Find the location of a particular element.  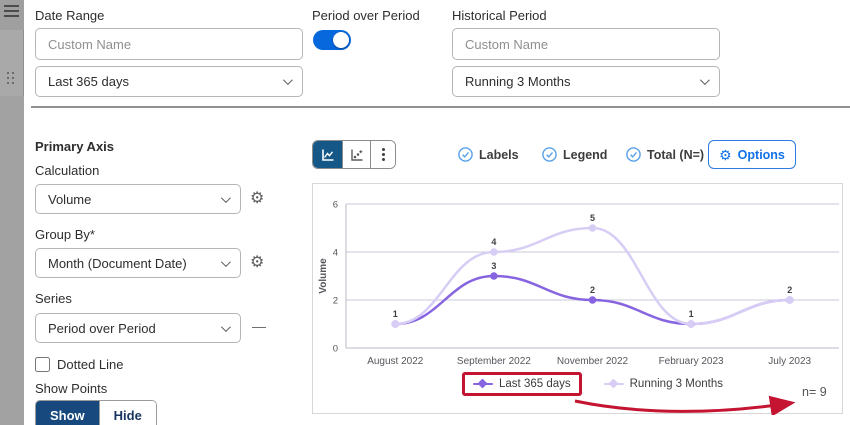

legend-toggle-label: Legend is located at coordinates (585, 154).